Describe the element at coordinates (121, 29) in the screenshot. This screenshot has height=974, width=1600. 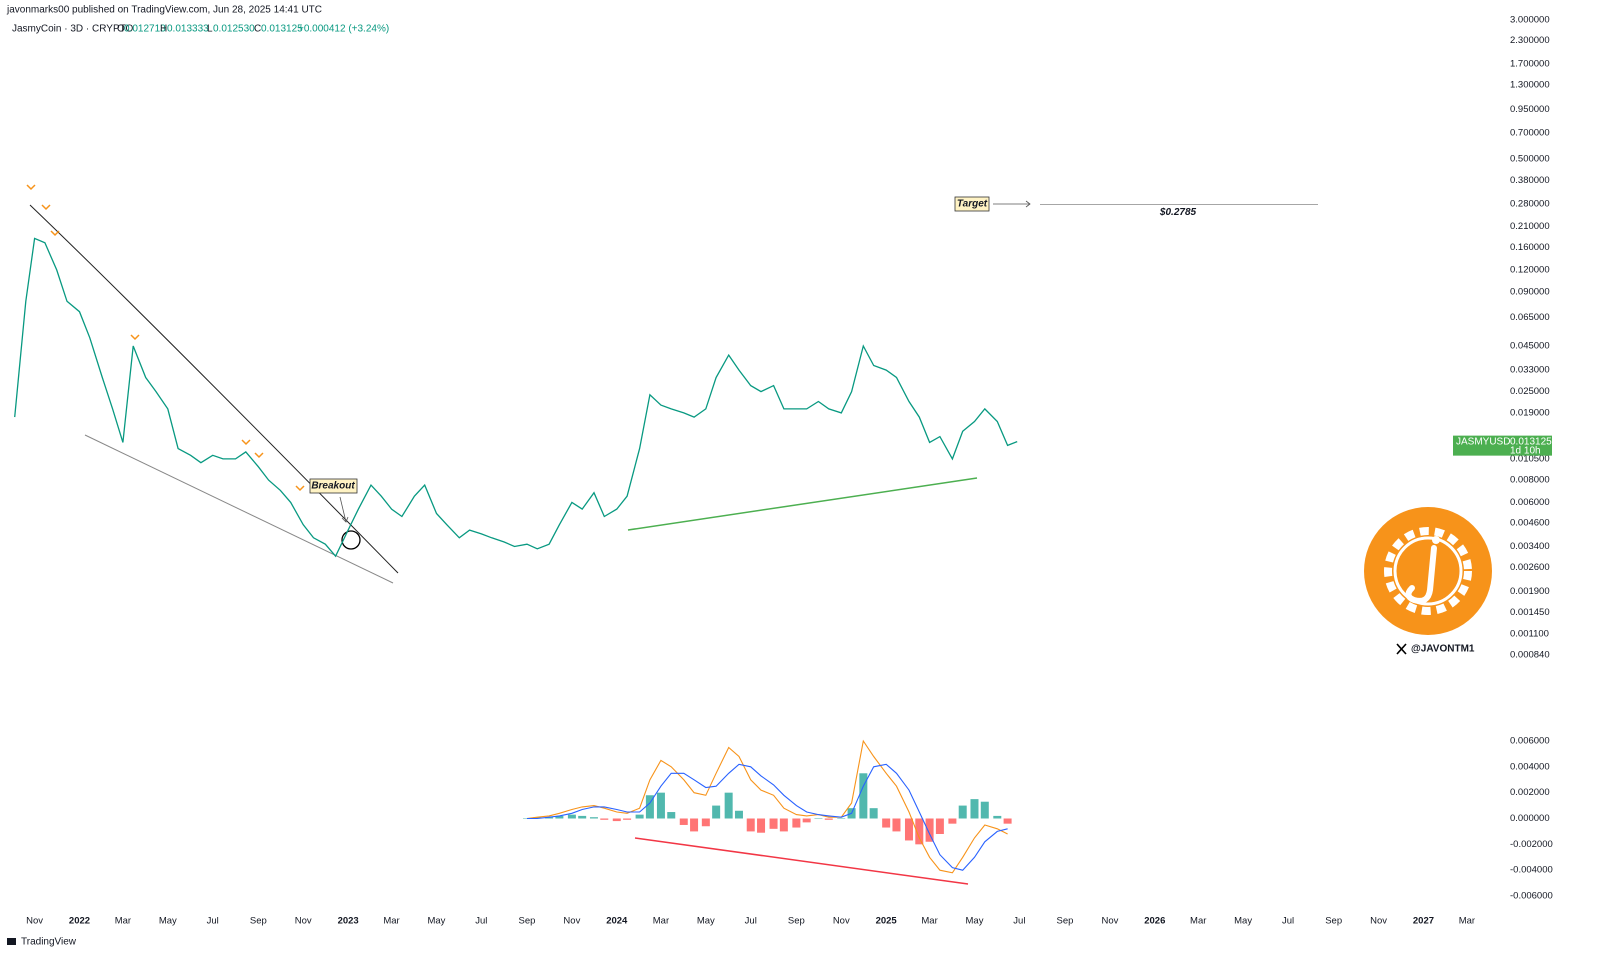
I see `o-label: O` at that location.